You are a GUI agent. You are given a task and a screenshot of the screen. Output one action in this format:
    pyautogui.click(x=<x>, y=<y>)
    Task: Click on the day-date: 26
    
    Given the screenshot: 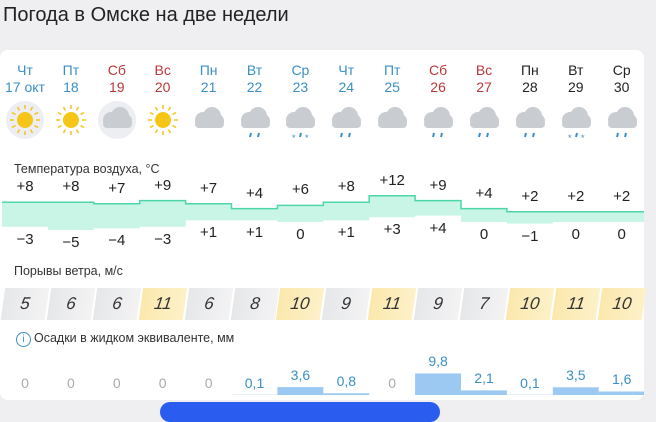 What is the action you would take?
    pyautogui.click(x=438, y=87)
    